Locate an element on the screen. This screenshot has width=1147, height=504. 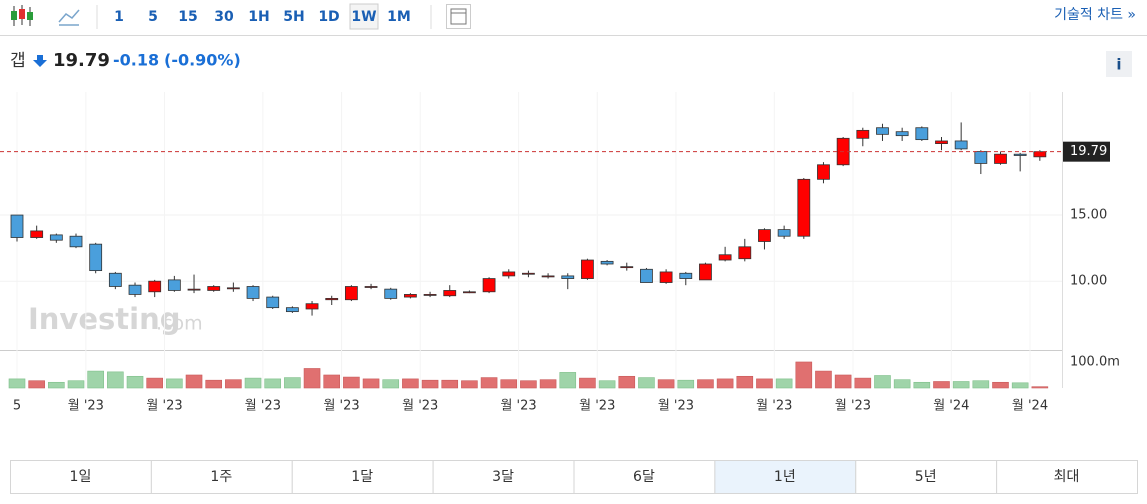
interval-button: 1H is located at coordinates (258, 17).